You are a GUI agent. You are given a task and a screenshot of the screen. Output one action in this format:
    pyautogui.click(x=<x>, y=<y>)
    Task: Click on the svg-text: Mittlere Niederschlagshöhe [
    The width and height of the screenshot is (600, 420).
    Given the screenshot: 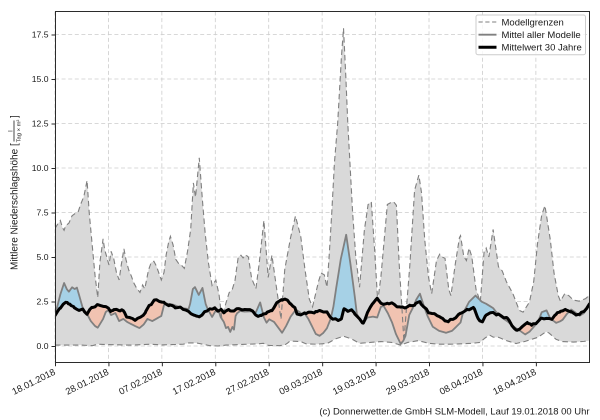 What is the action you would take?
    pyautogui.click(x=15, y=206)
    